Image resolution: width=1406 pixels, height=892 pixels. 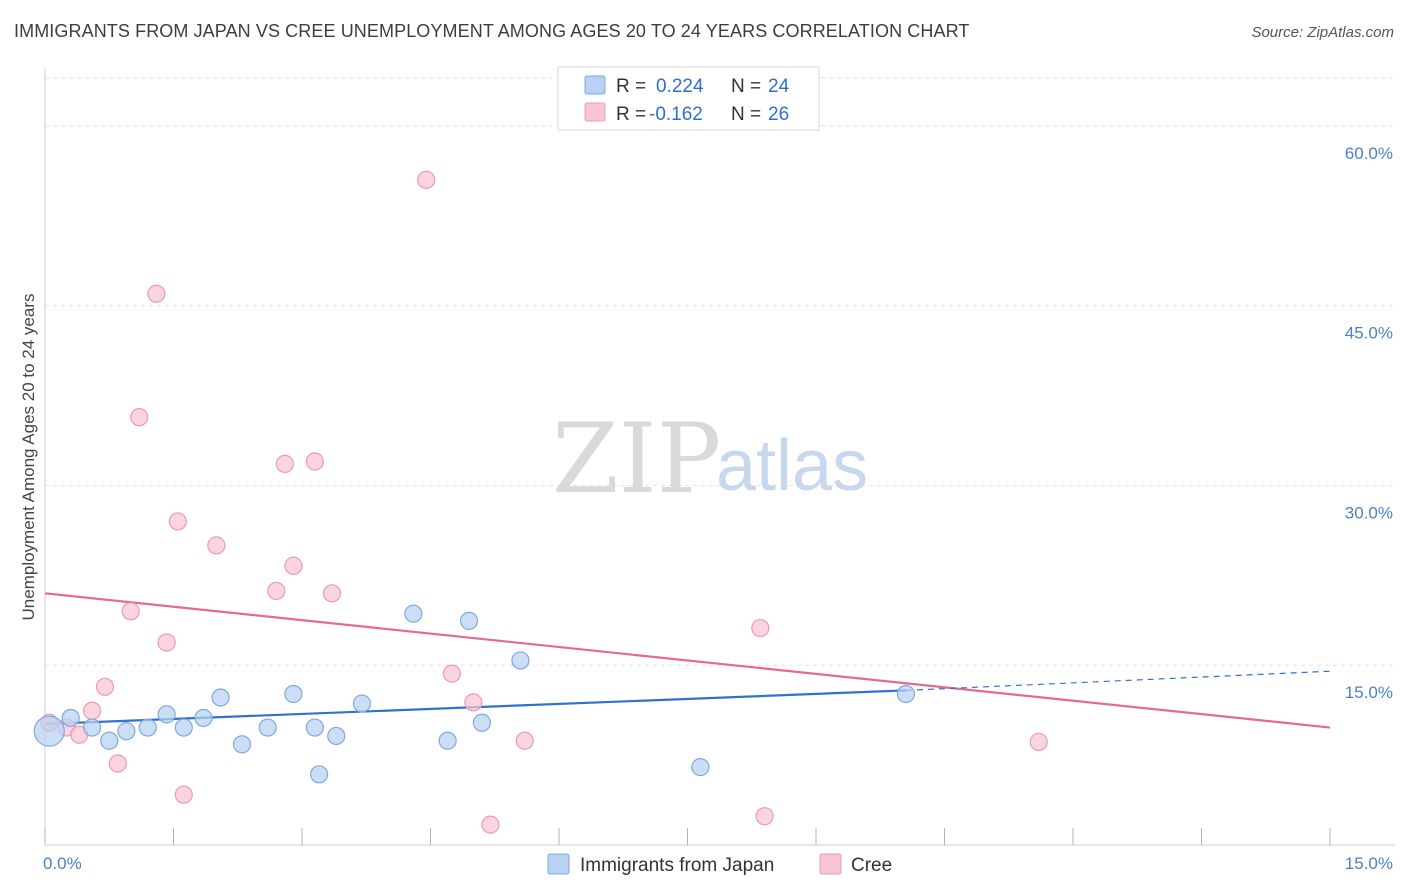 What do you see at coordinates (28, 457) in the screenshot?
I see `y-axis-label: Unemployment Among Ages 20 to 24 years` at bounding box center [28, 457].